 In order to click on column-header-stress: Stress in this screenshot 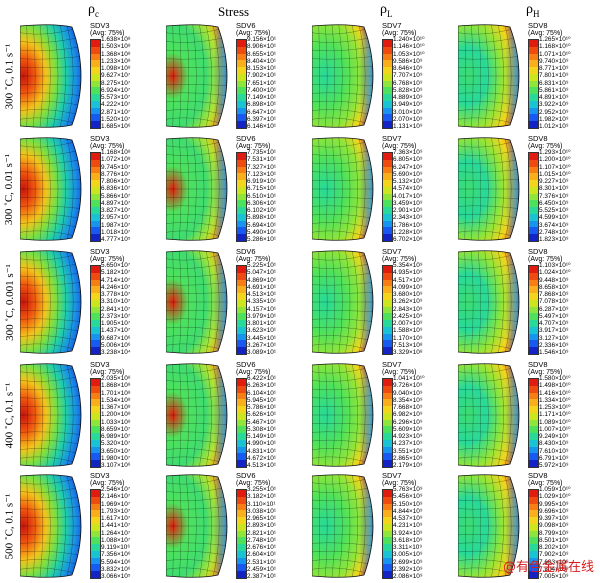, I will do `click(233, 13)`.